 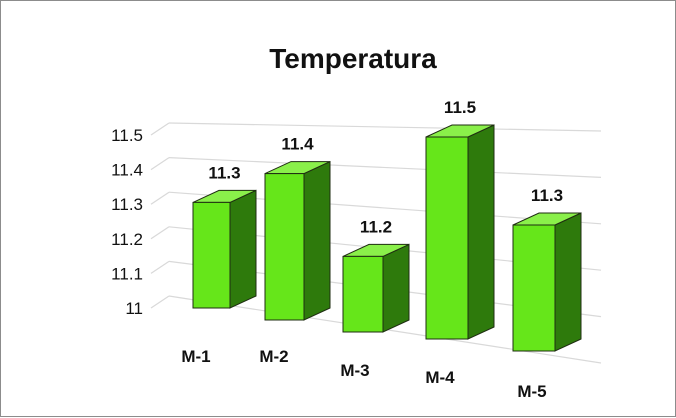 What do you see at coordinates (127, 273) in the screenshot?
I see `y-tick-label: 11.1` at bounding box center [127, 273].